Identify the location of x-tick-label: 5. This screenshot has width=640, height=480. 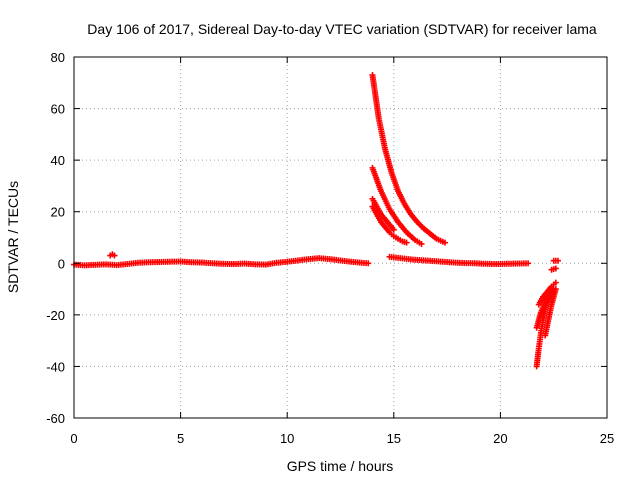
(180, 438).